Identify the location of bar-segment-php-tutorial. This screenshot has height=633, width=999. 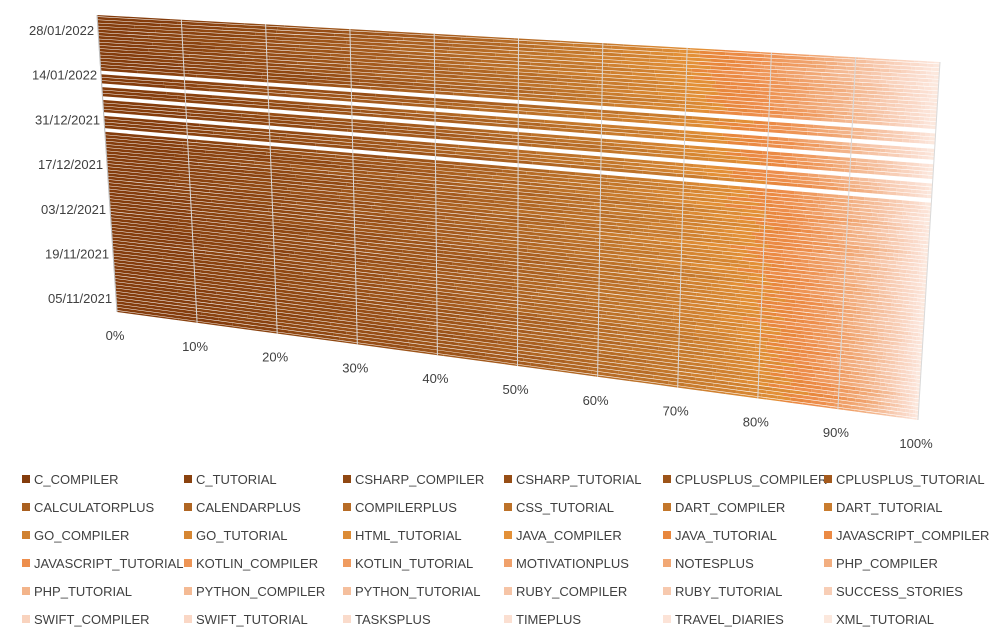
(857, 205).